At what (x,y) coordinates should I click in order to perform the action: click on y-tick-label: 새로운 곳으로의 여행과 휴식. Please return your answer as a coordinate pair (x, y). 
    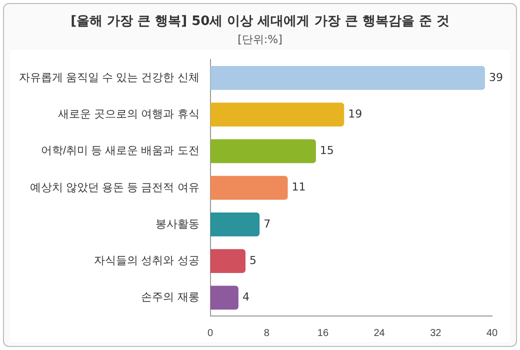
    Looking at the image, I should click on (129, 114).